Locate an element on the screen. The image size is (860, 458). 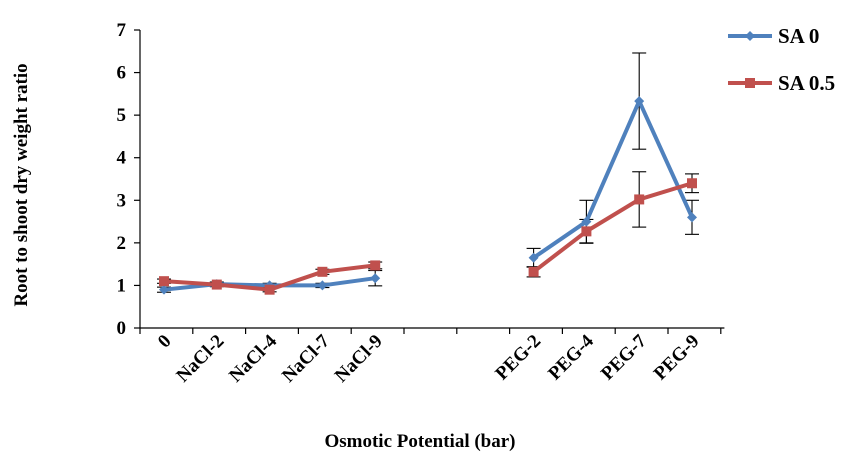
x-axis-title: Osmotic Potential (bar) is located at coordinates (419, 441).